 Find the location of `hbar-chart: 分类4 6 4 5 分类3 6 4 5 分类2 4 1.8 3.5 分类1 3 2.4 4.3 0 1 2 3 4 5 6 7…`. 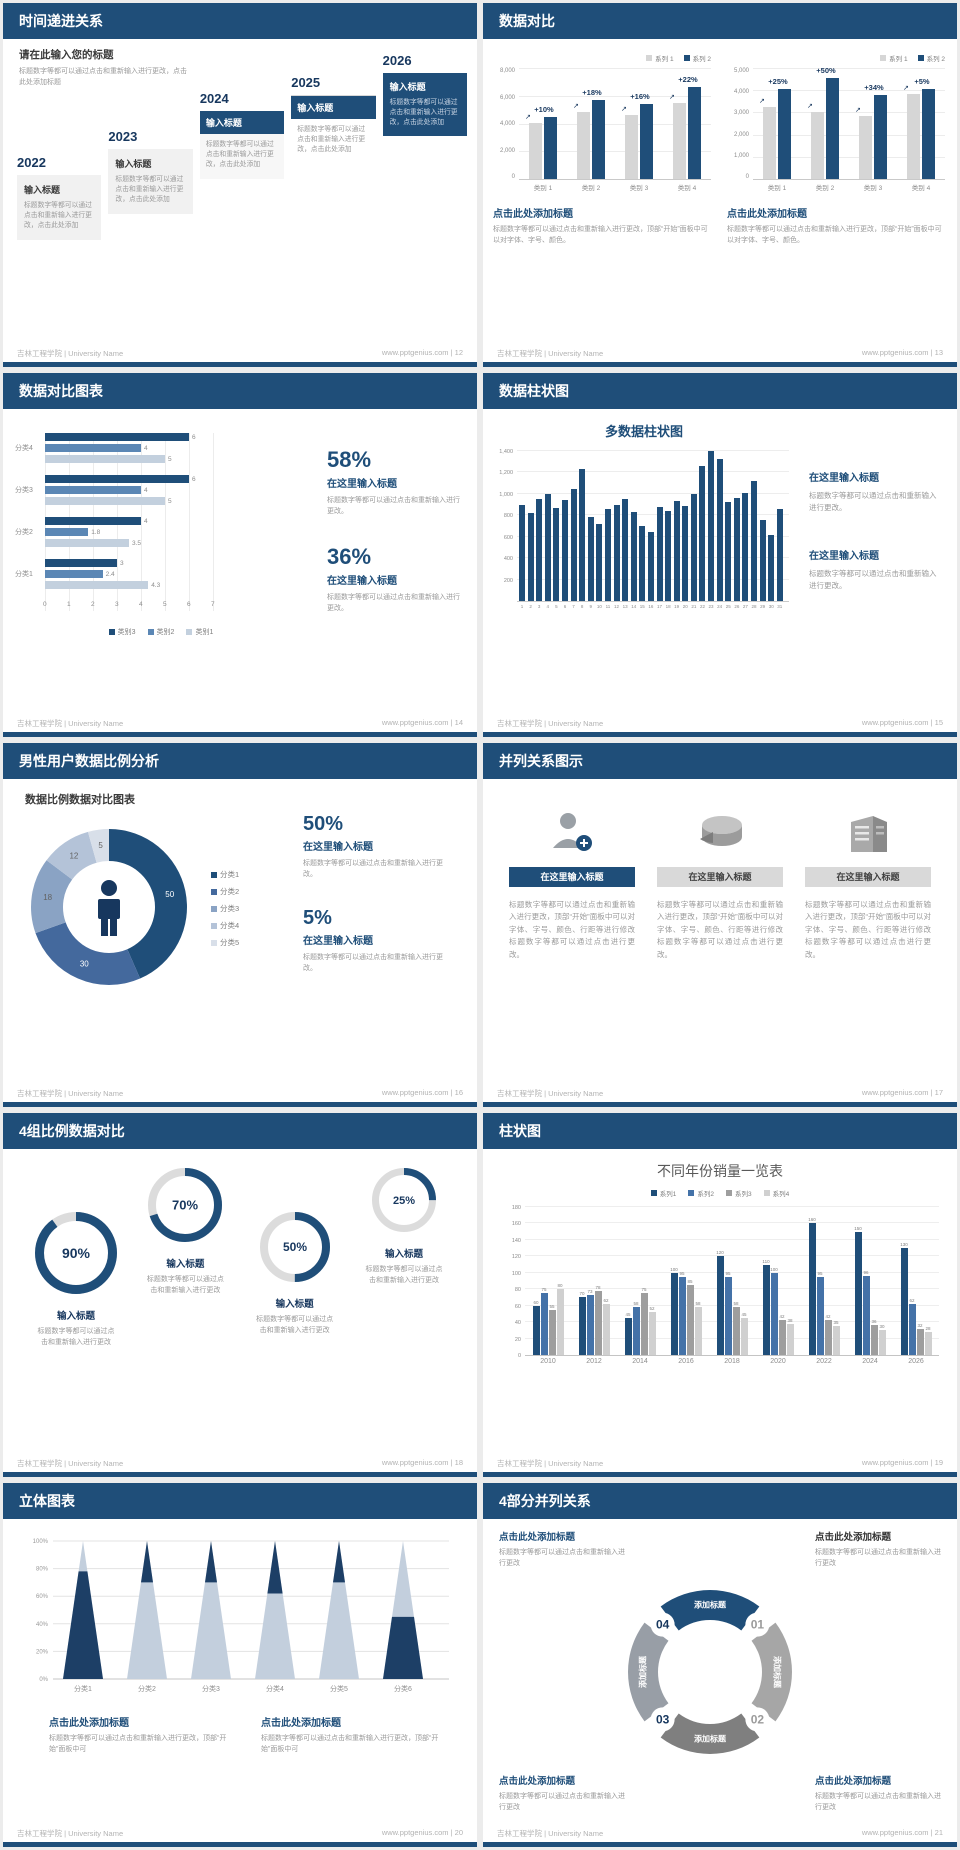

hbar-chart: 分类4 6 4 5 分类3 6 4 5 分类2 4 1.8 3.5 分类1 3 2.4 4.3 0 1 2 3 4 5 6 7… is located at coordinates (161, 536).